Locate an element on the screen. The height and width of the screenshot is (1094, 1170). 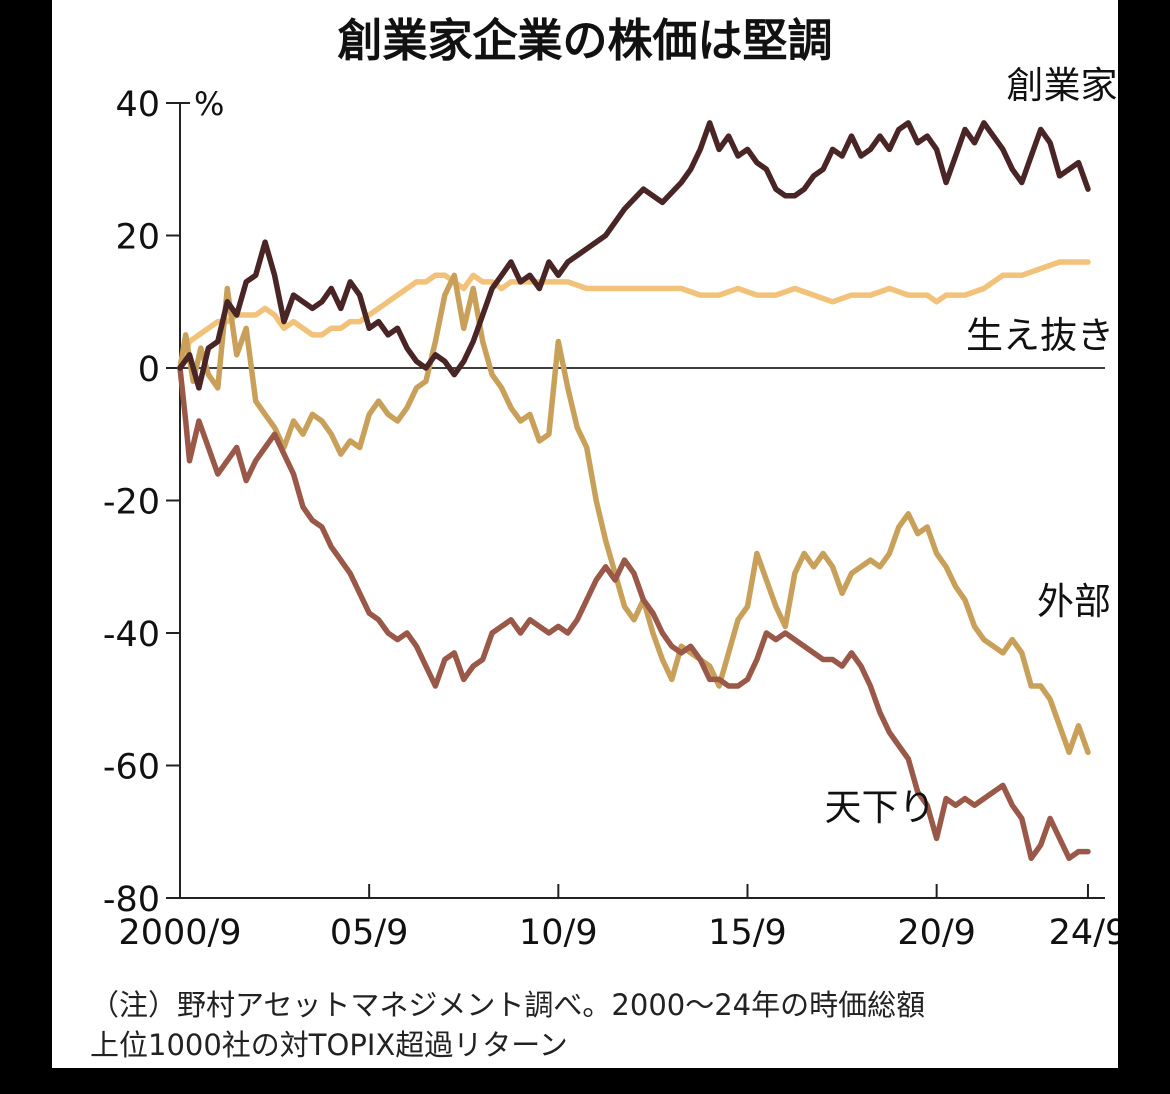
x-tick-label: 2000/9 is located at coordinates (179, 933).